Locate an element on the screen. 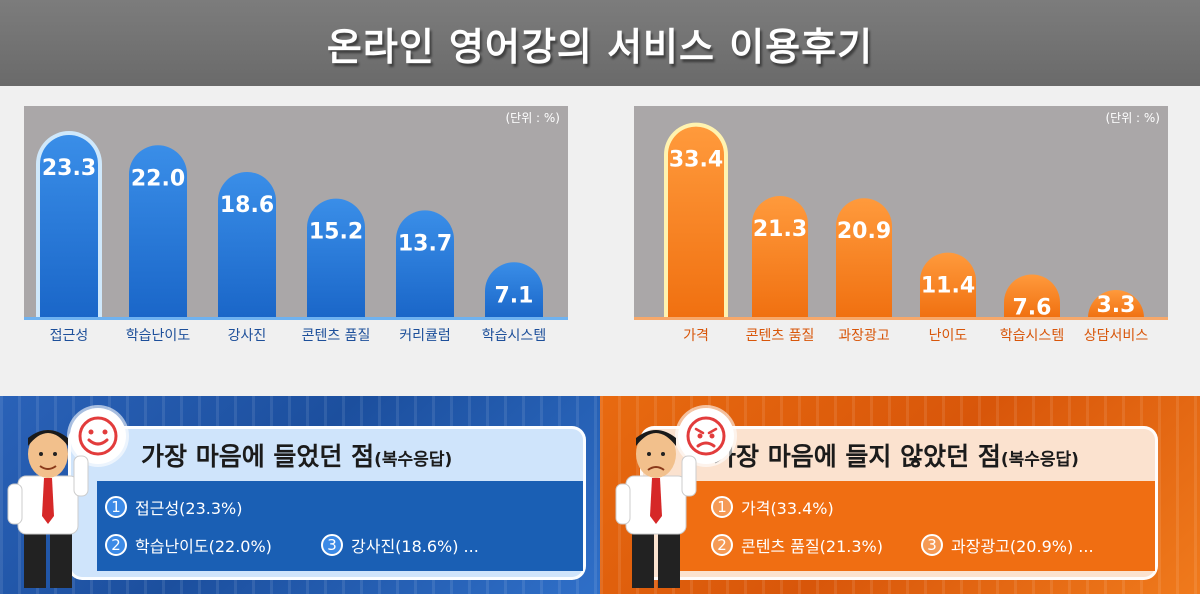 The image size is (1200, 594). disliked-title: 가장 마음에 들지 않았던 점(복수응답) is located at coordinates (896, 455).